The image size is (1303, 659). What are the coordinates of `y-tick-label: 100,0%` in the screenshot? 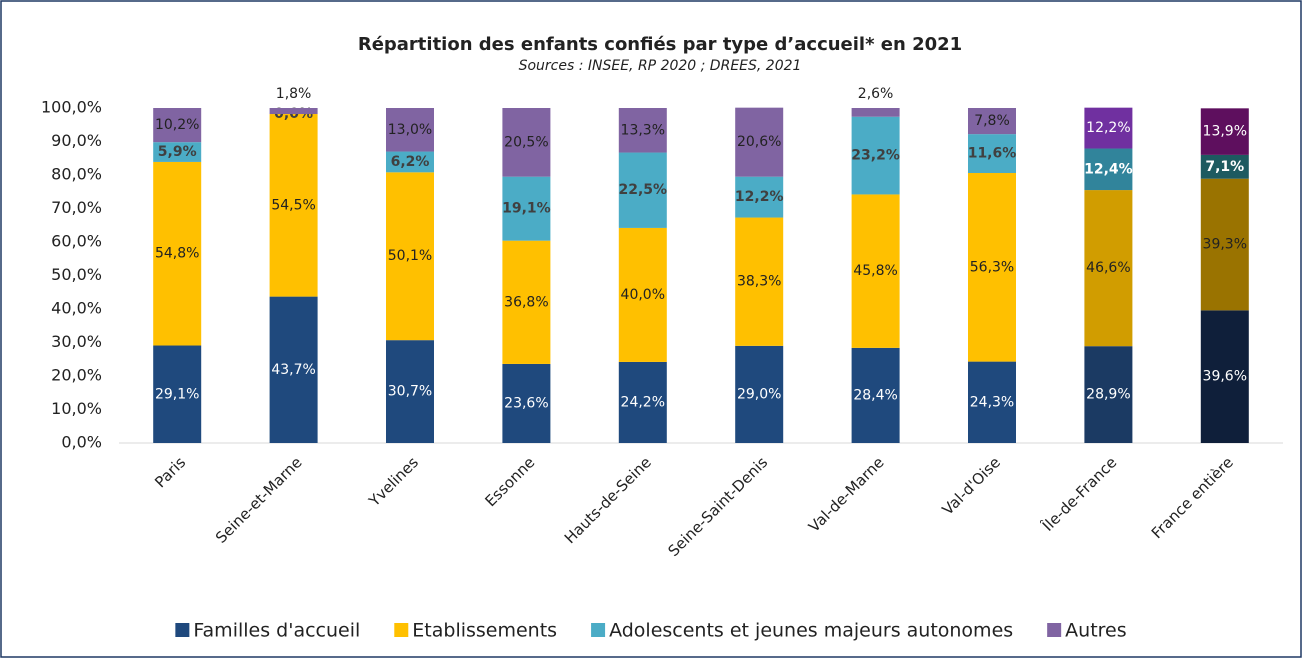 It's located at (71, 107).